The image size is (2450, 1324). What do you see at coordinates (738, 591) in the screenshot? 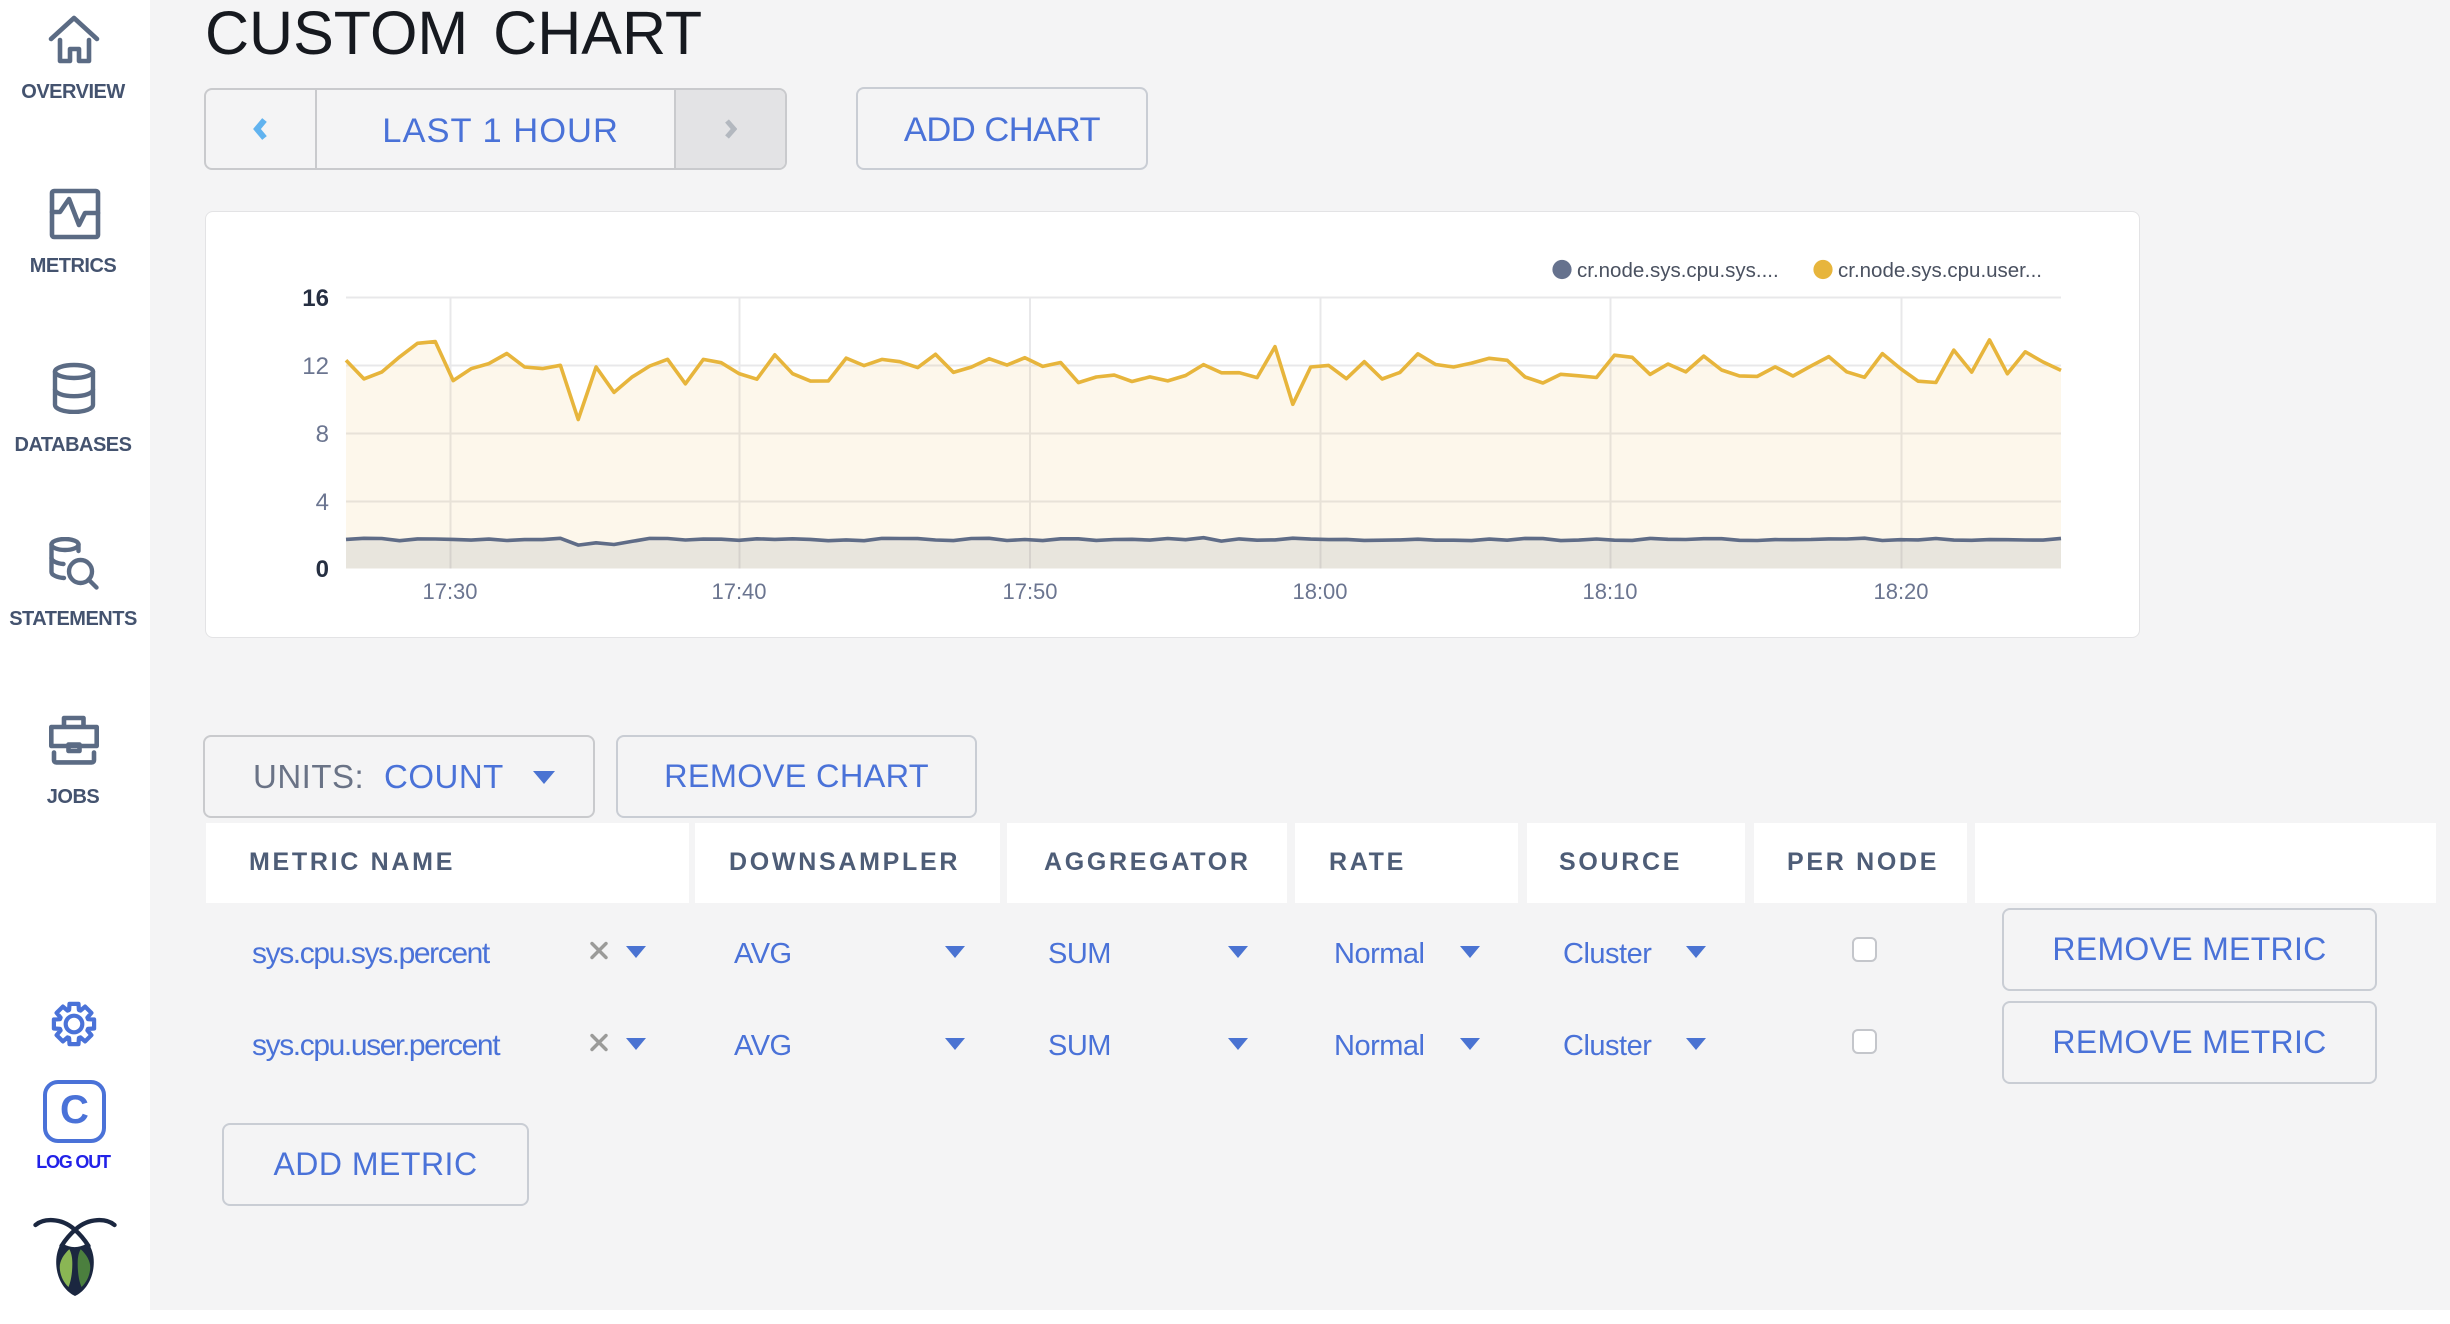
I see `svg-text: 17:40` at bounding box center [738, 591].